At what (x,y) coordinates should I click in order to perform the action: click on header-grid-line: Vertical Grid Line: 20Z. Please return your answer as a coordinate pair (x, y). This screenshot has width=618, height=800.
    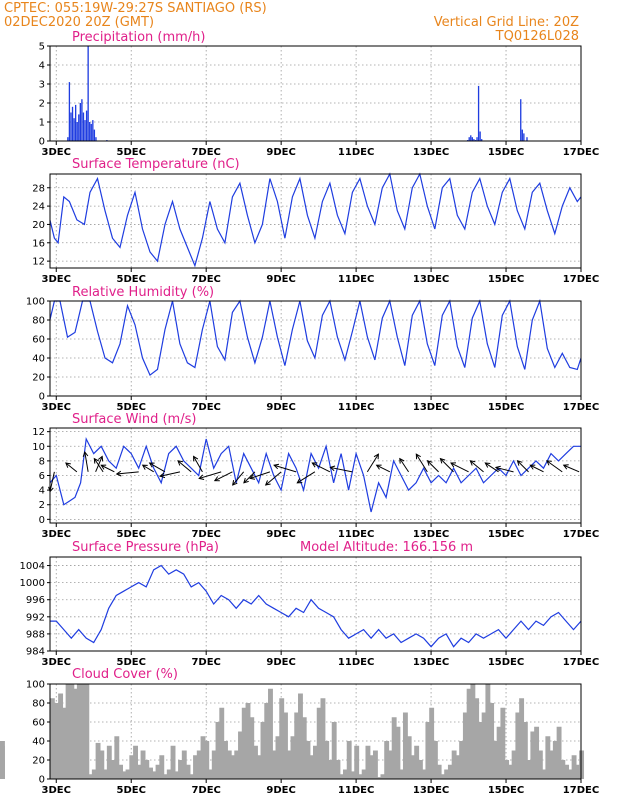
    Looking at the image, I should click on (506, 22).